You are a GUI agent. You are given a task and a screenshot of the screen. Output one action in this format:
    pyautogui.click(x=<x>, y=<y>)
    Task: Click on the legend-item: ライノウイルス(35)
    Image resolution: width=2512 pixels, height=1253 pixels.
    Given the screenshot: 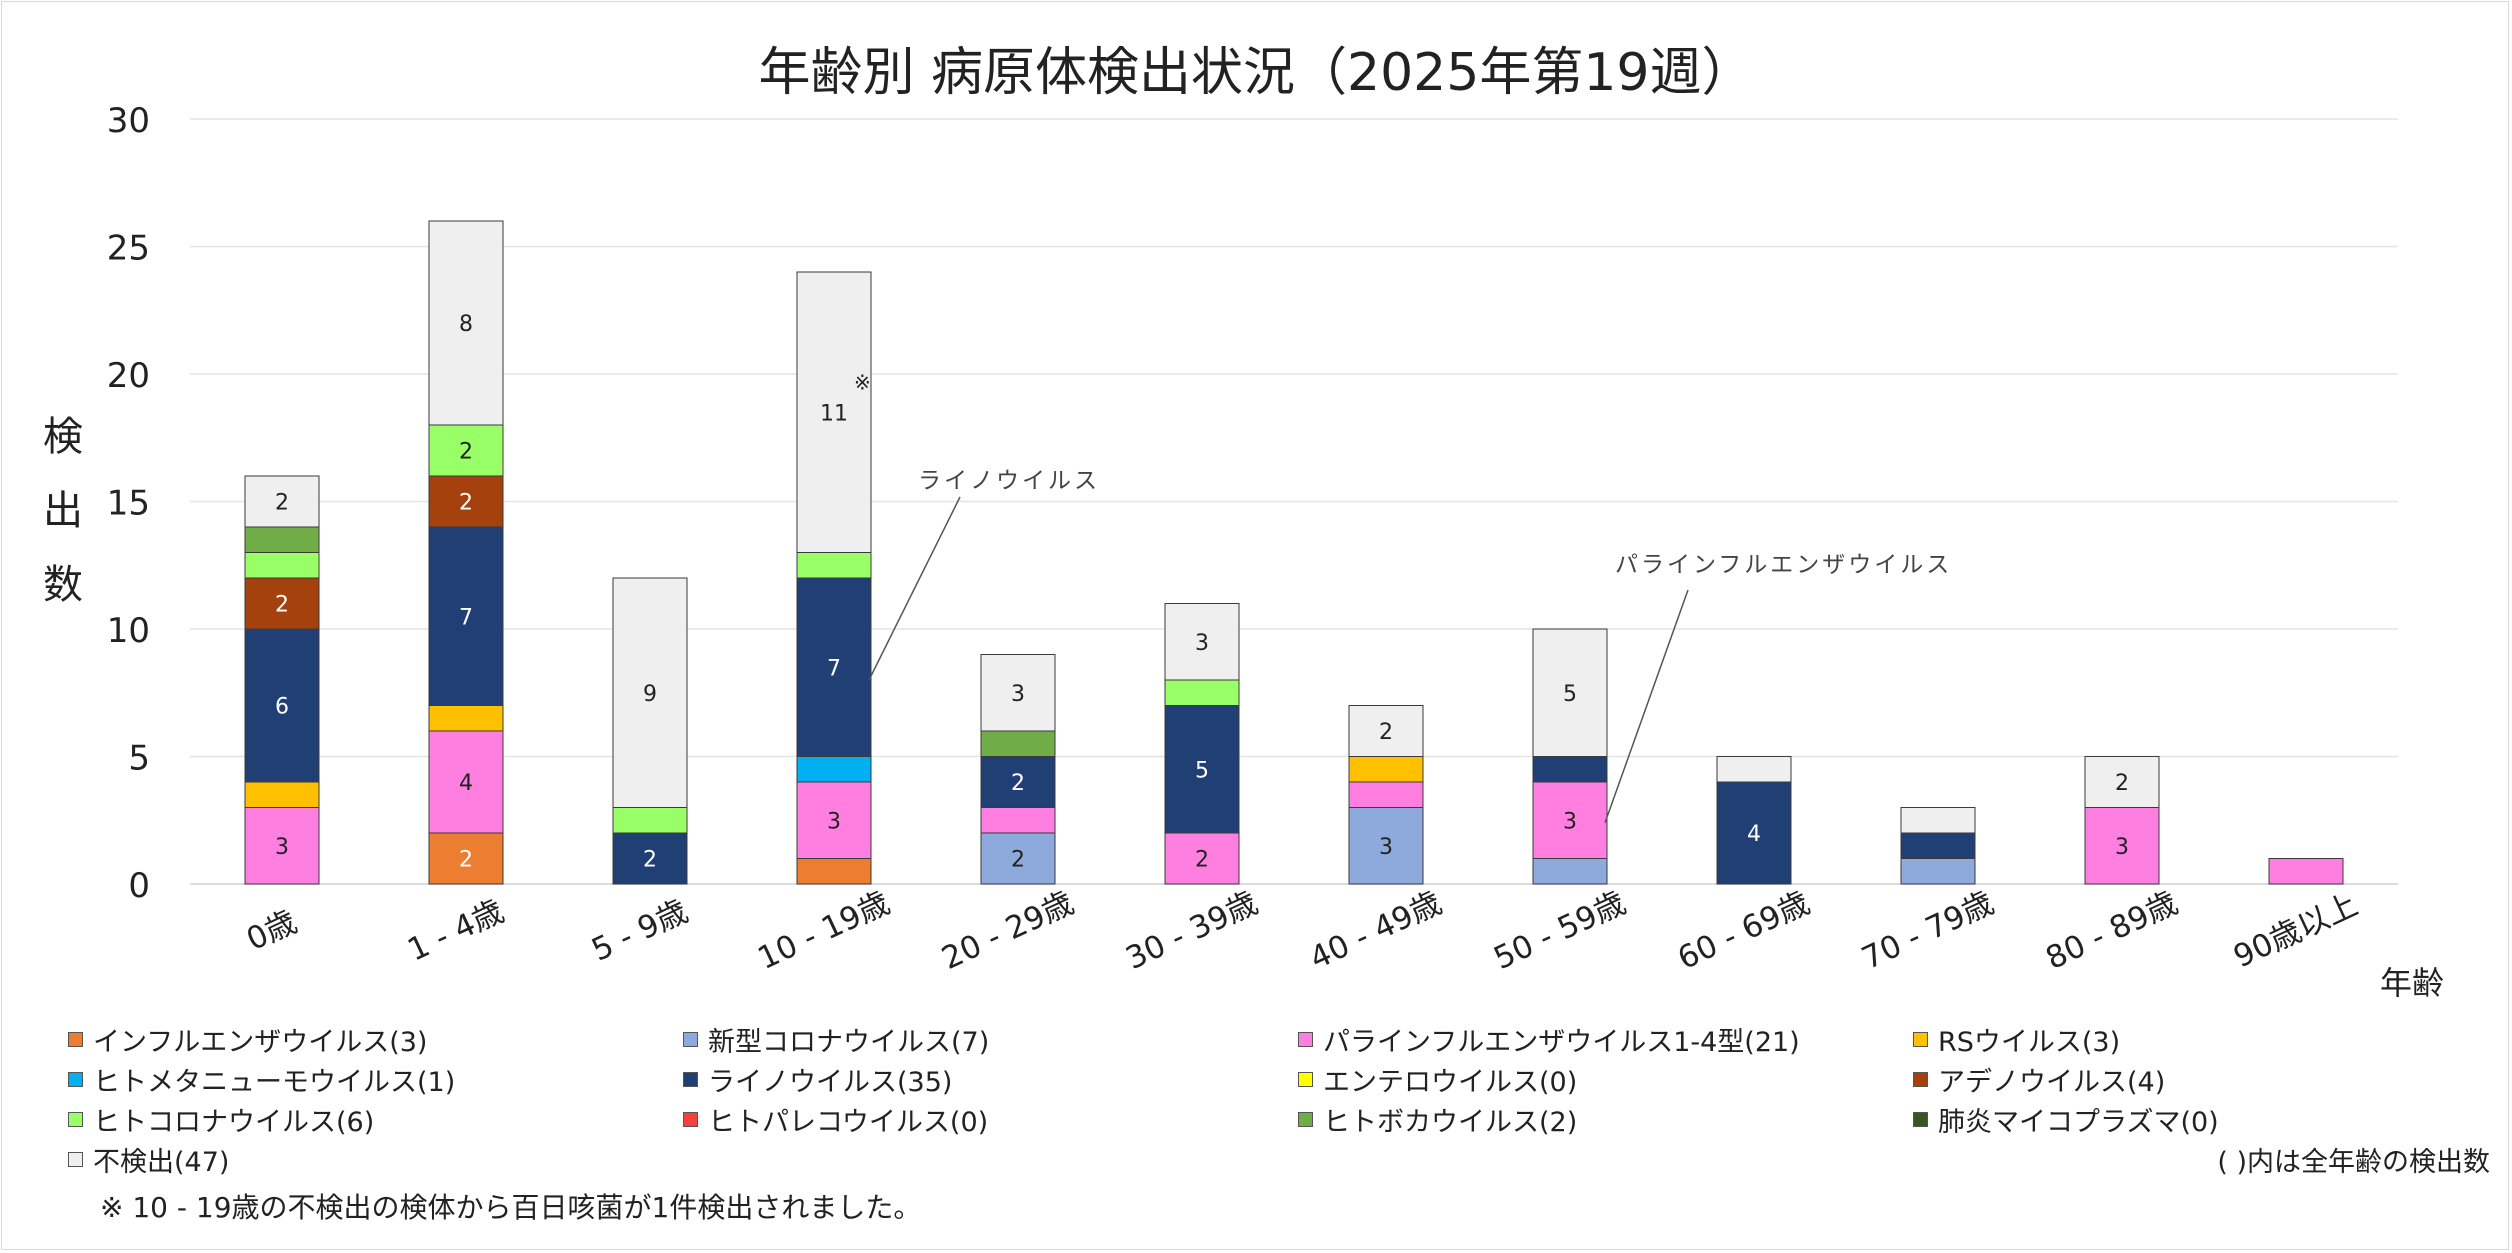 What is the action you would take?
    pyautogui.click(x=817, y=1079)
    